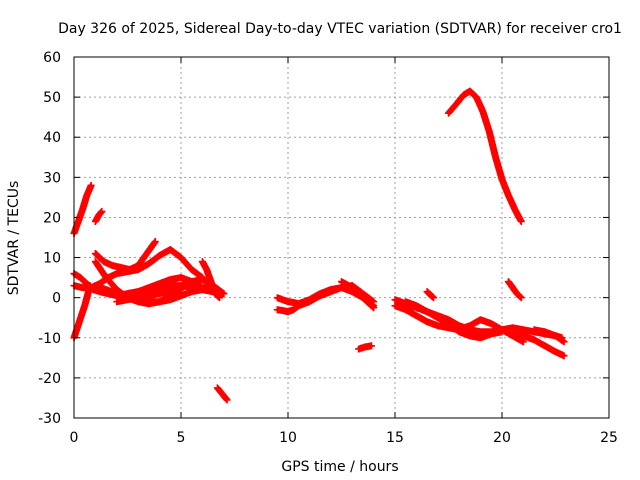 The image size is (640, 480). Describe the element at coordinates (49, 379) in the screenshot. I see `y-tick-label: -20` at that location.